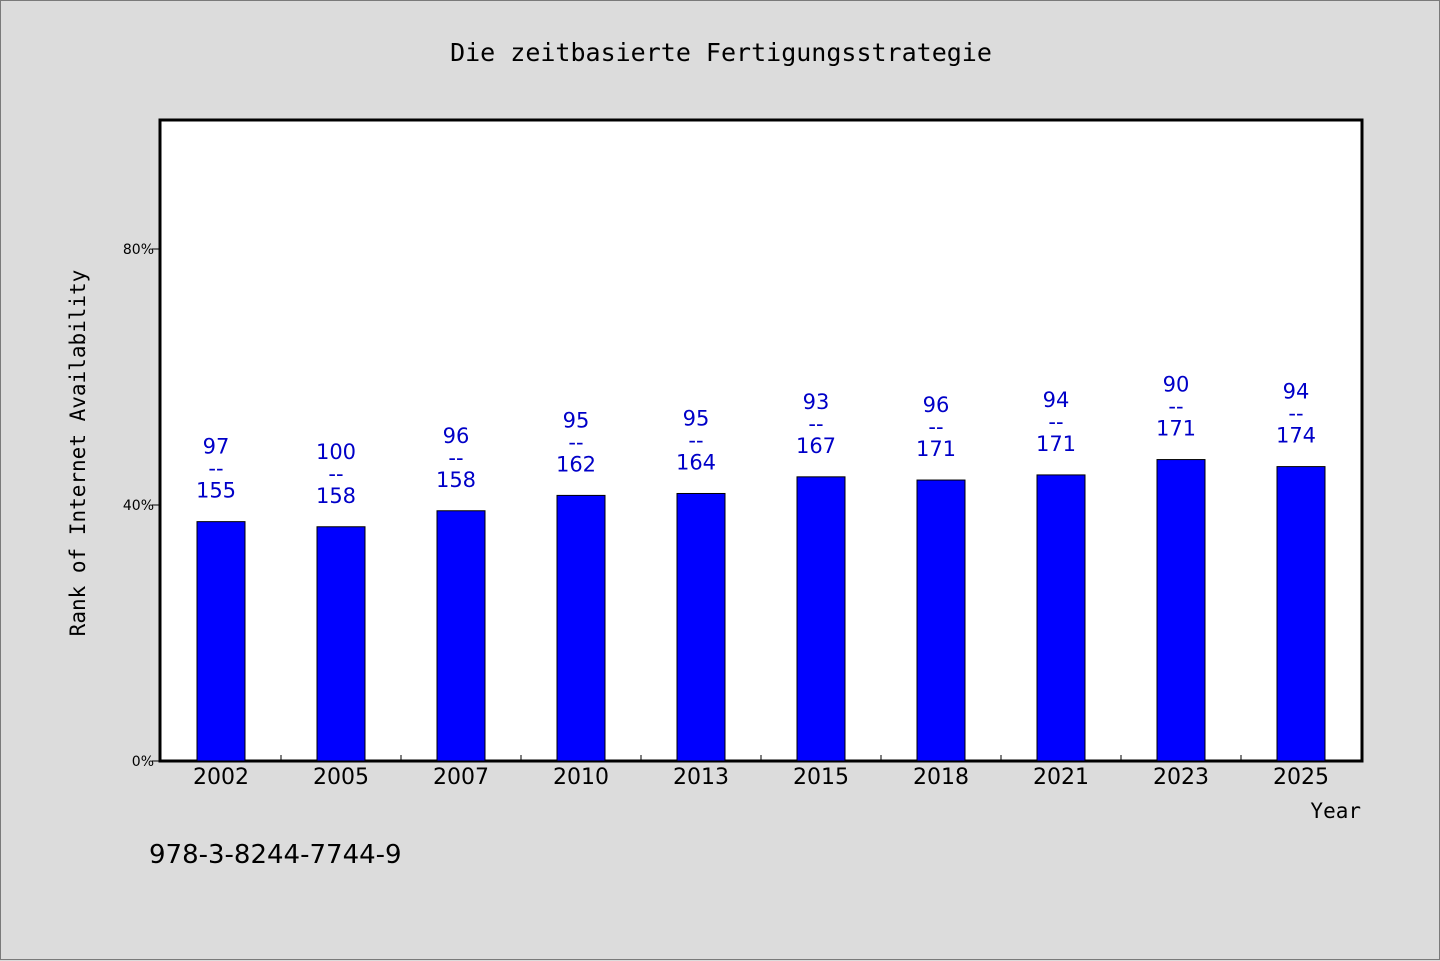  What do you see at coordinates (701, 627) in the screenshot?
I see `bar-2013` at bounding box center [701, 627].